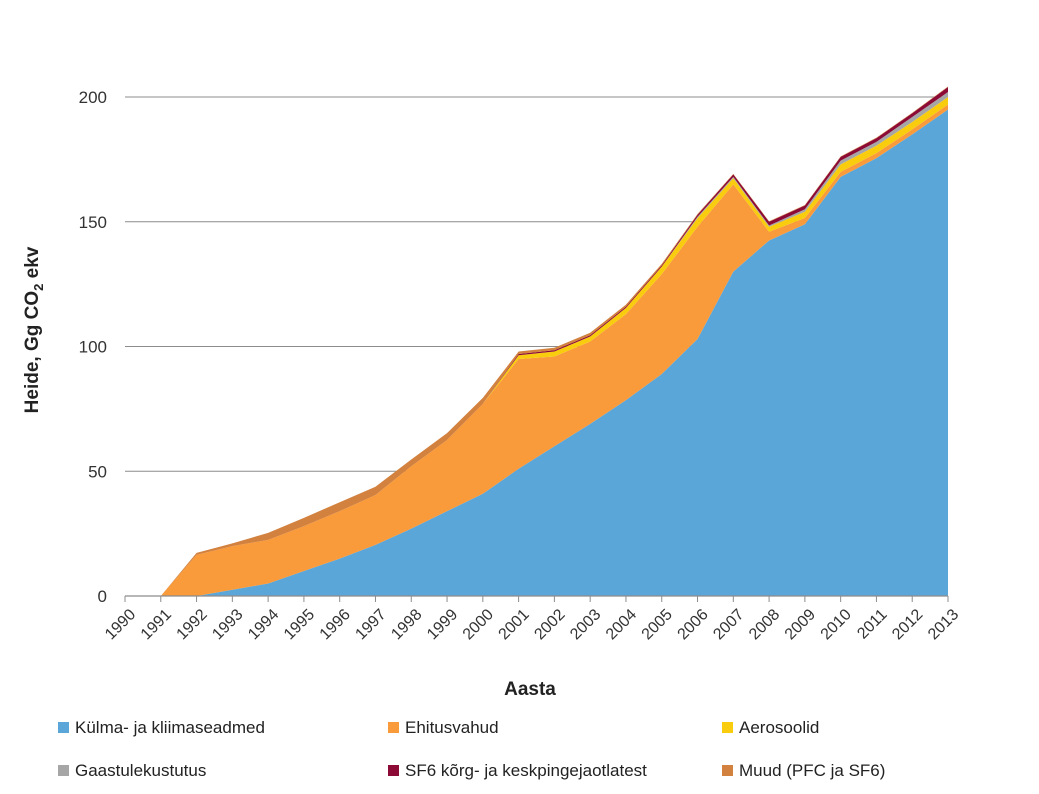 Image resolution: width=1039 pixels, height=794 pixels. What do you see at coordinates (32, 352) in the screenshot?
I see `y-axis-title-main: Heide, Gg CO` at bounding box center [32, 352].